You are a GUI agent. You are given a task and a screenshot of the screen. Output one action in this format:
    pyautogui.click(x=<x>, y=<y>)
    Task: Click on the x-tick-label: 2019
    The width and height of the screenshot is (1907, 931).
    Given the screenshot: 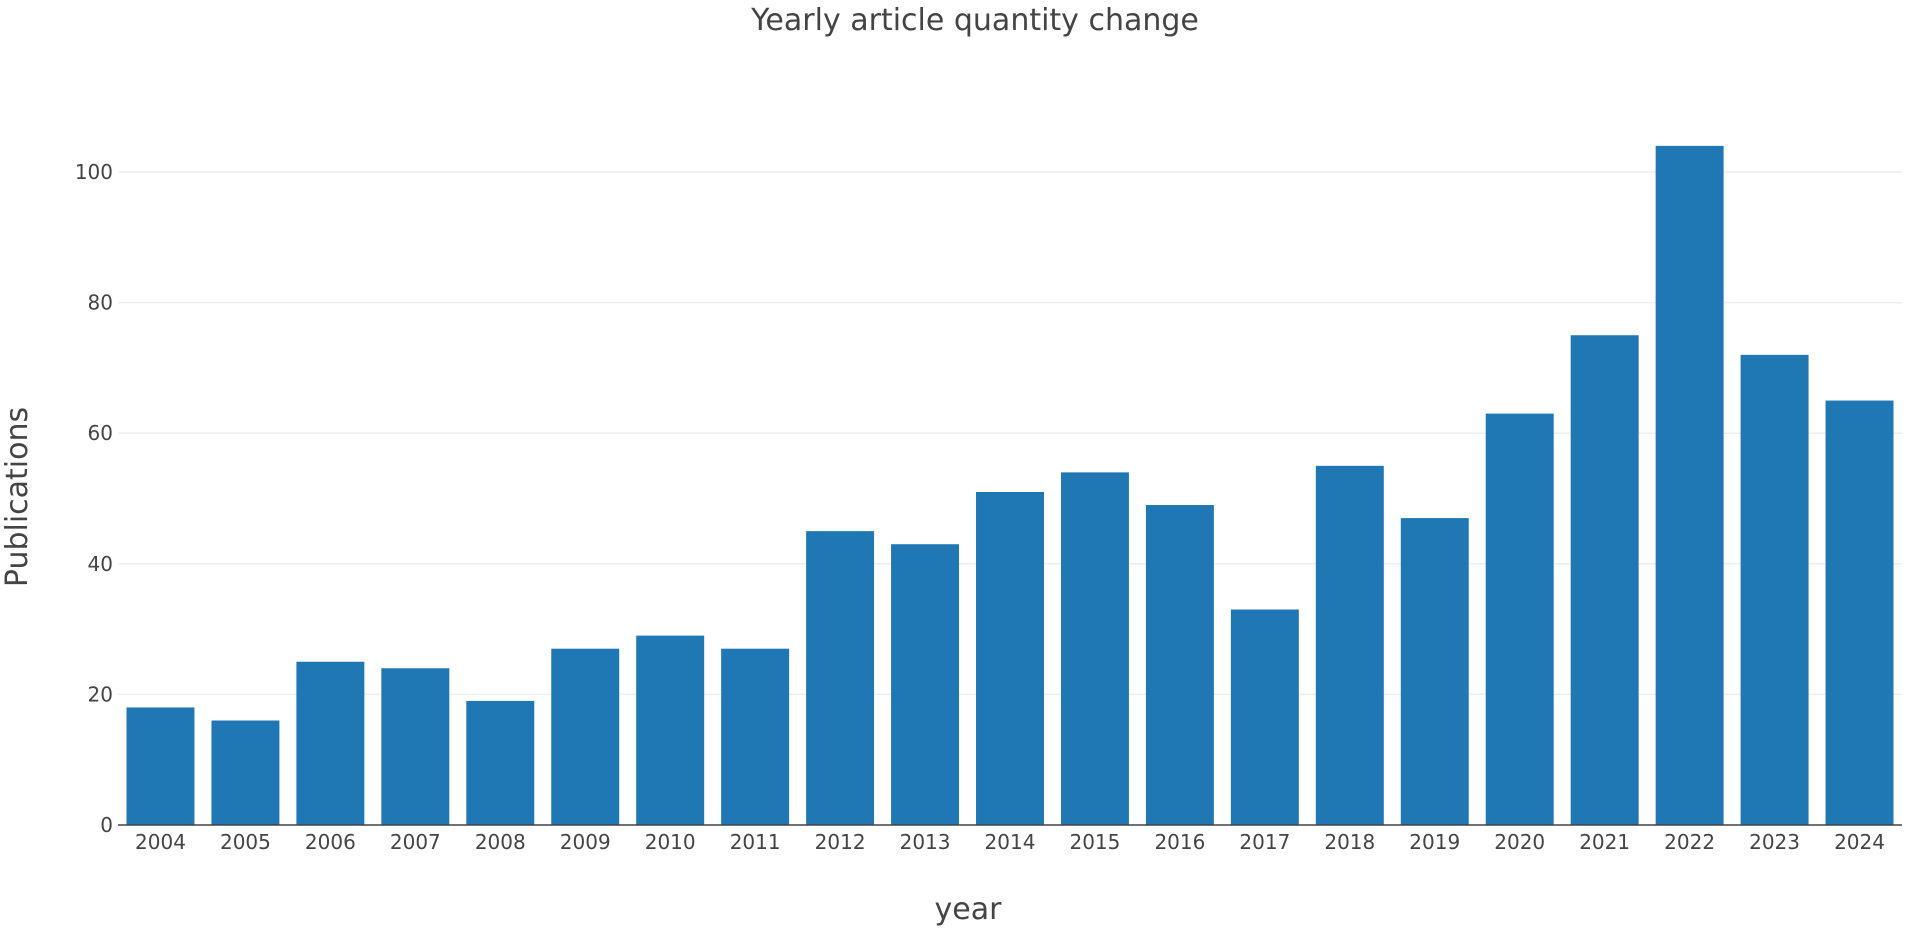 What is the action you would take?
    pyautogui.click(x=1434, y=842)
    